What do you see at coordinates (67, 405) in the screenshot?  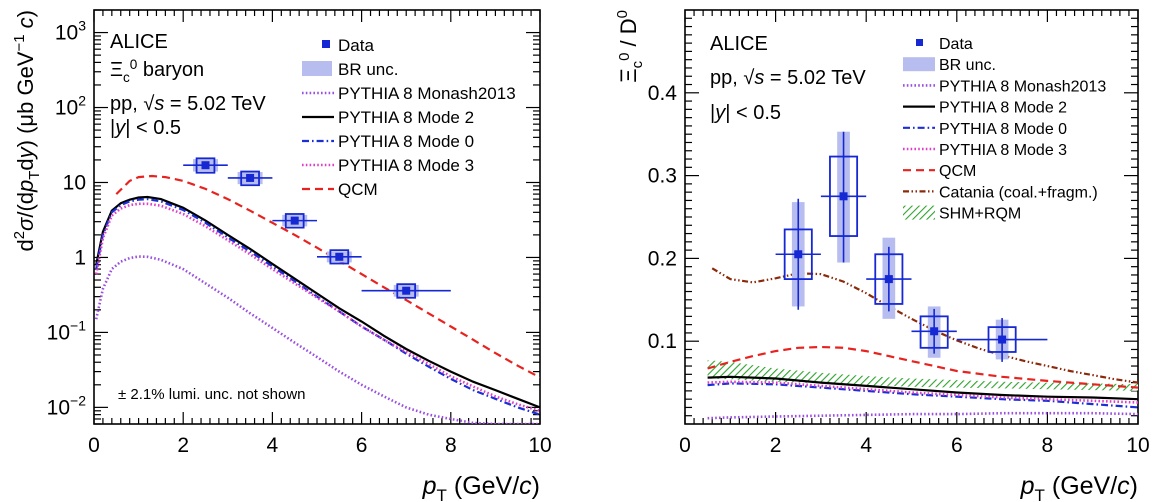 I see `y-tick-label: 10⁻²` at bounding box center [67, 405].